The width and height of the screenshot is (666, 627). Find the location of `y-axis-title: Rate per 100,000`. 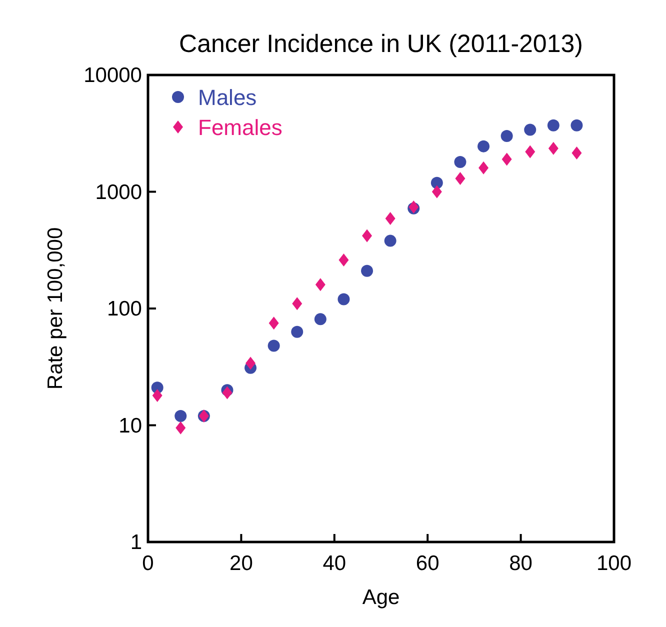

y-axis-title: Rate per 100,000 is located at coordinates (55, 308).